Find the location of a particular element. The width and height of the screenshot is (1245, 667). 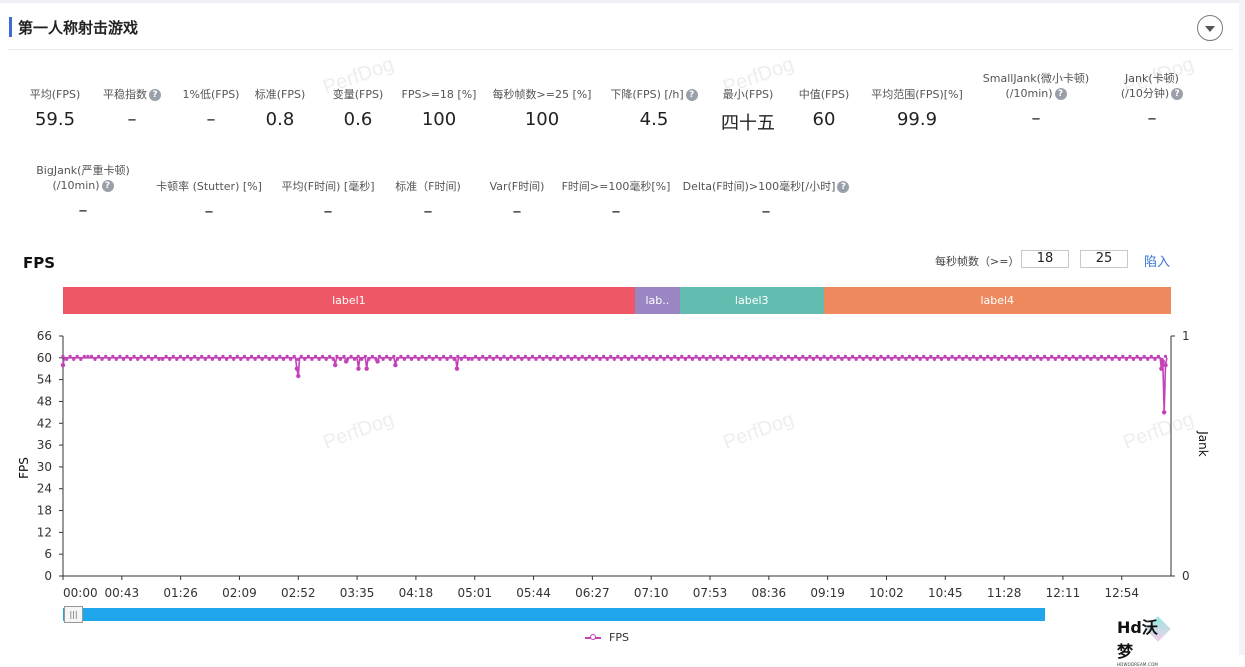

threshold-high-input: 25 is located at coordinates (1104, 259).